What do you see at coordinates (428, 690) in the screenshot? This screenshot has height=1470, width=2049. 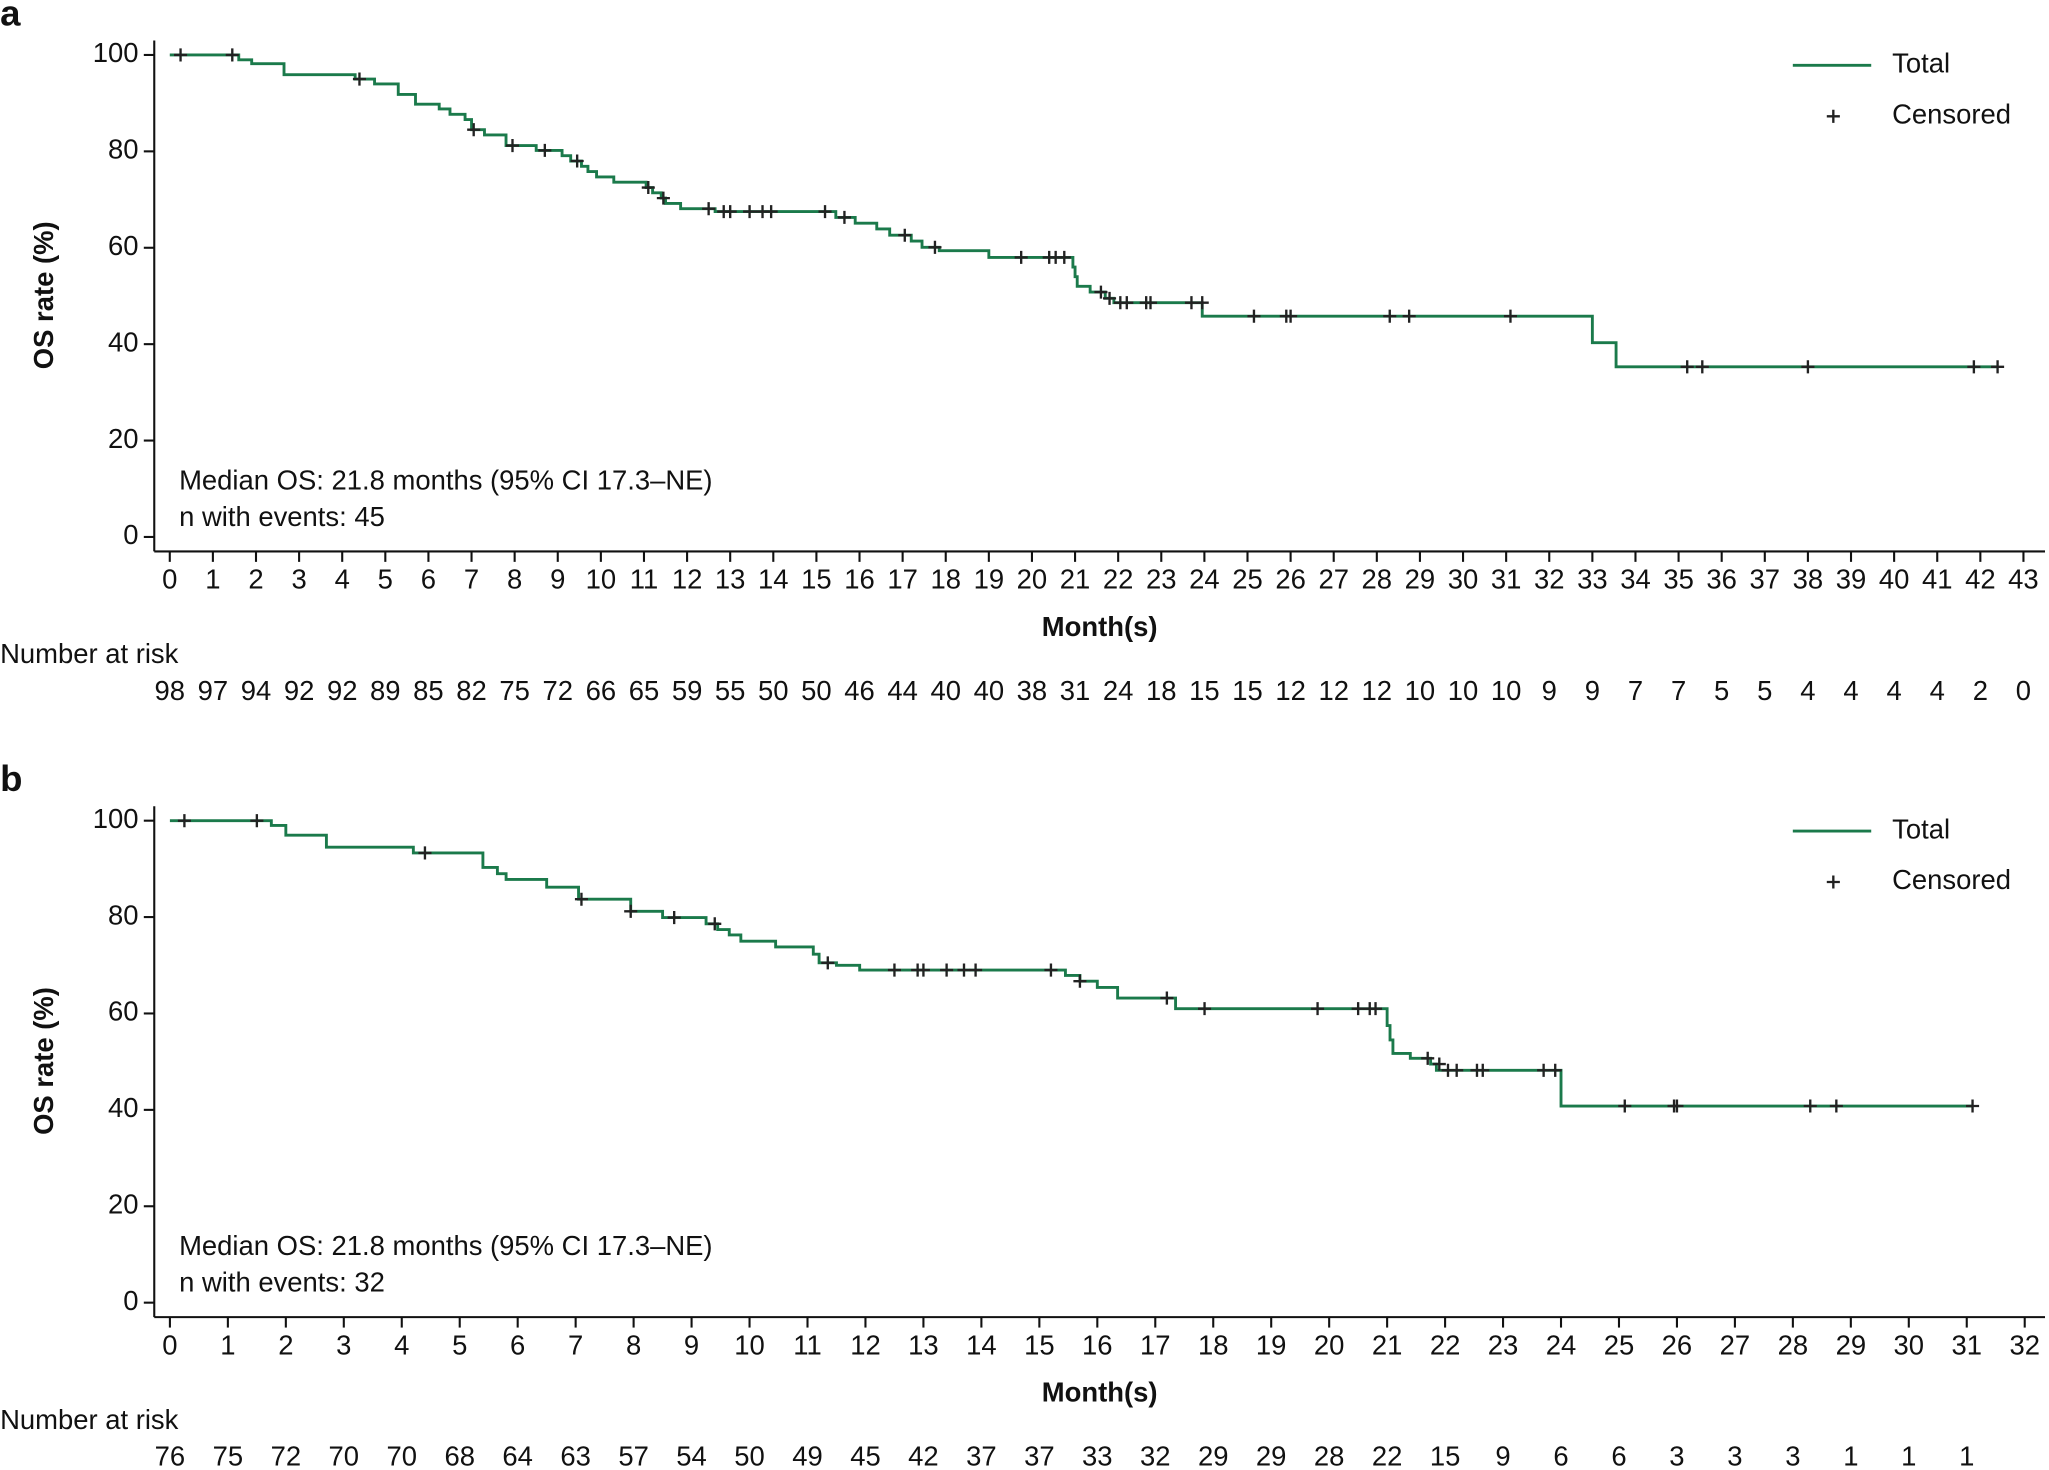 I see `risk-value: 85` at bounding box center [428, 690].